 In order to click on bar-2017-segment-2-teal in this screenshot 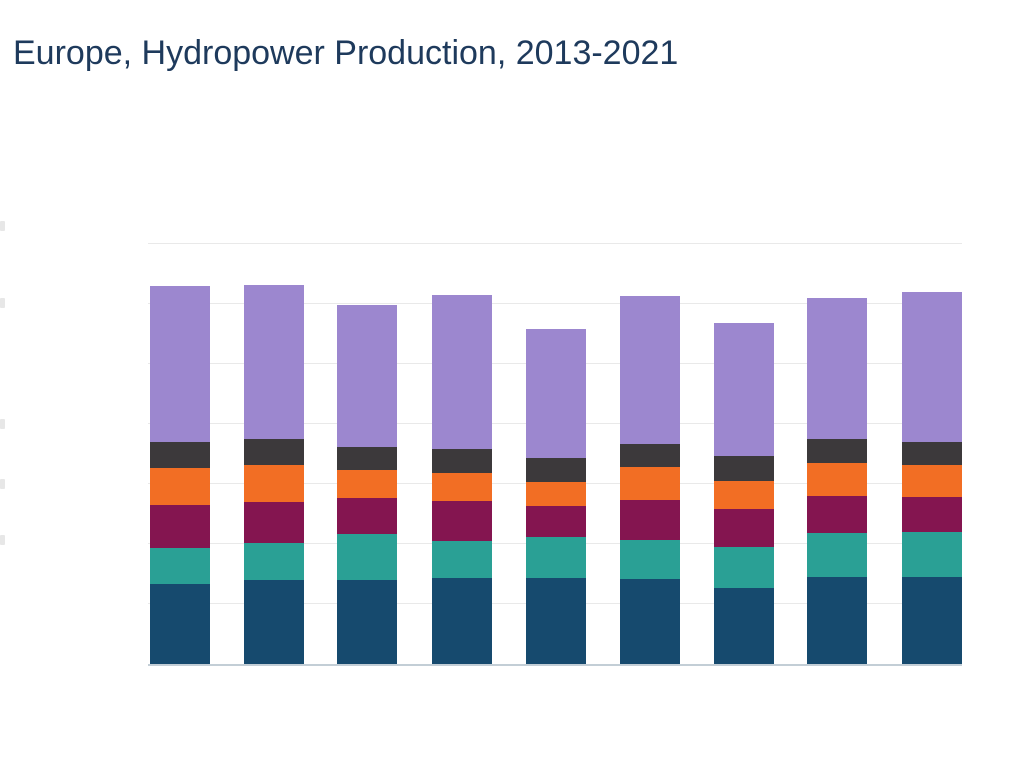, I will do `click(556, 557)`.